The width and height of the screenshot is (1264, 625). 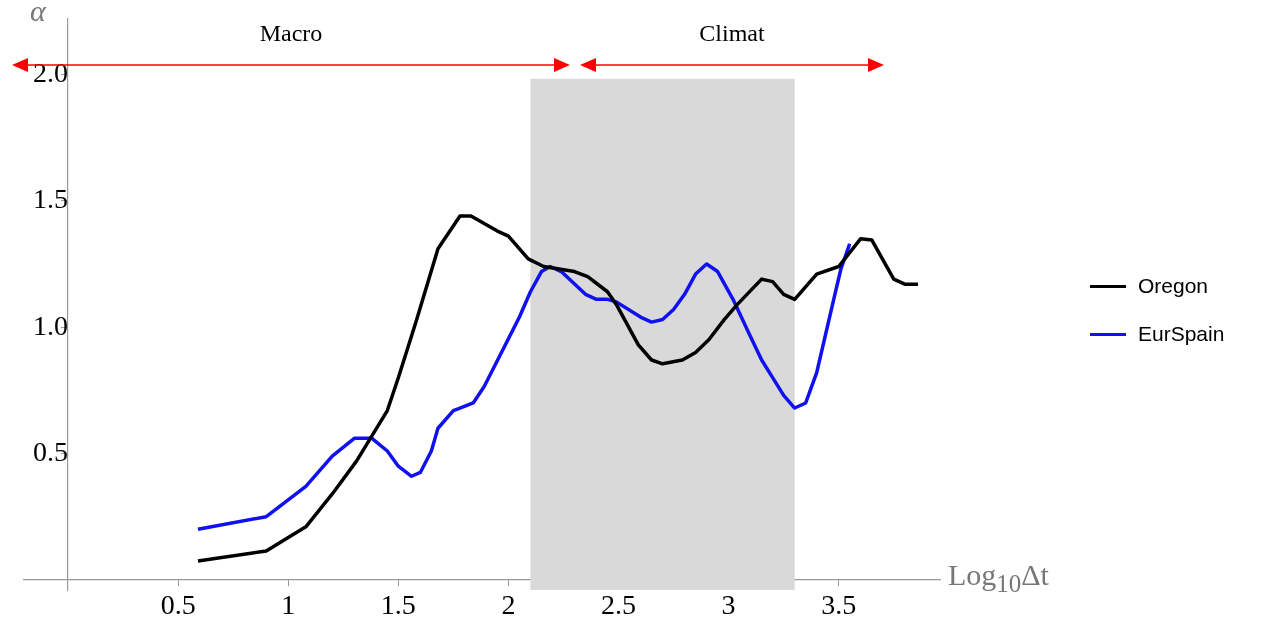 I want to click on y-tick-label: 2.0, so click(x=51, y=72).